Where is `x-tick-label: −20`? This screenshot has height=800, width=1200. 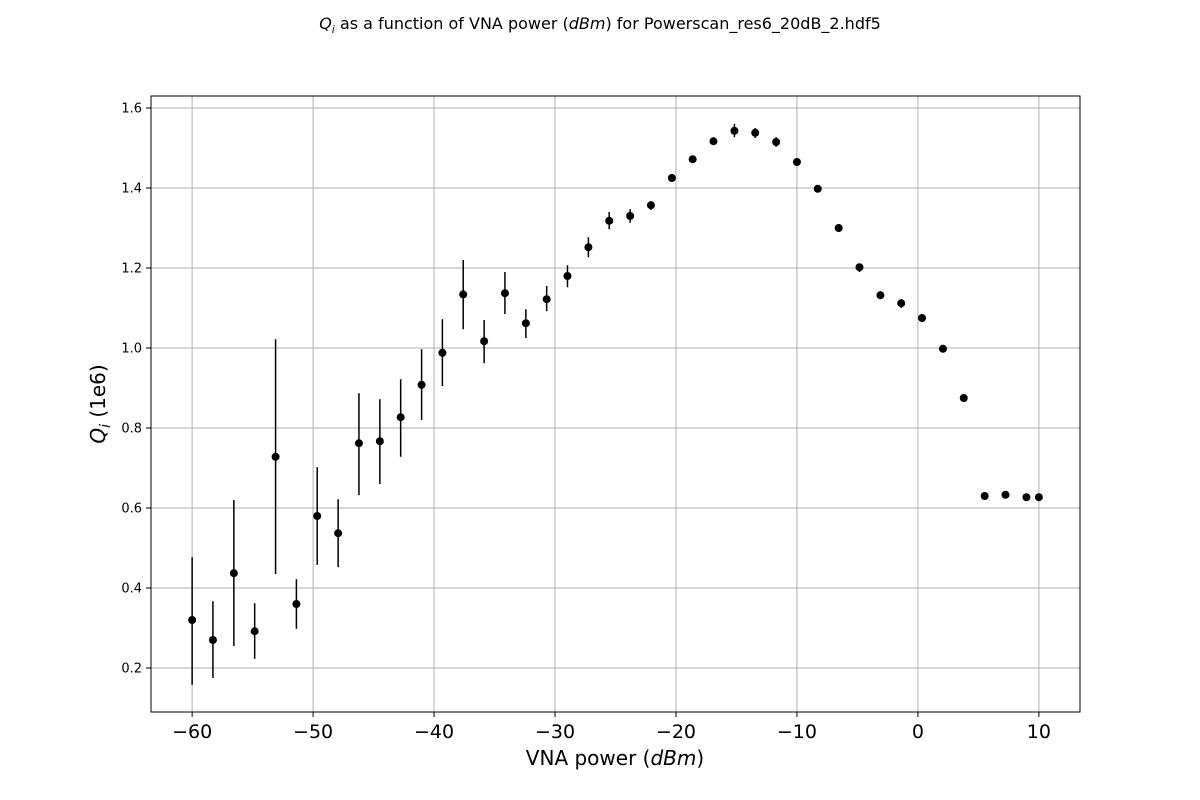 x-tick-label: −20 is located at coordinates (676, 732).